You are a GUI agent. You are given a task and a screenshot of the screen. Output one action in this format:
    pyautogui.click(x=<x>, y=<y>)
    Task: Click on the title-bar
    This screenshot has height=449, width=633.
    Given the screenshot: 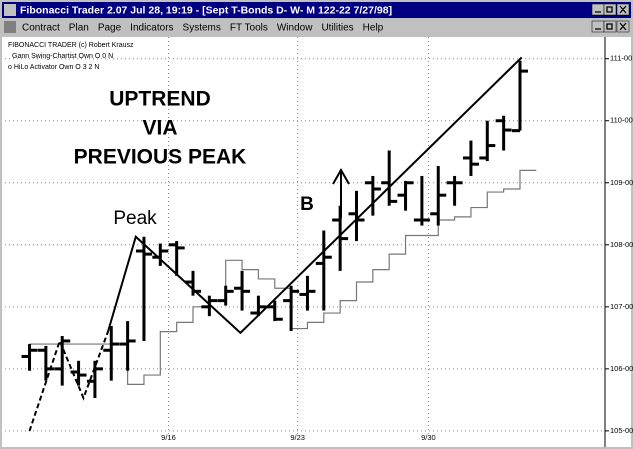 What is the action you would take?
    pyautogui.click(x=316, y=10)
    